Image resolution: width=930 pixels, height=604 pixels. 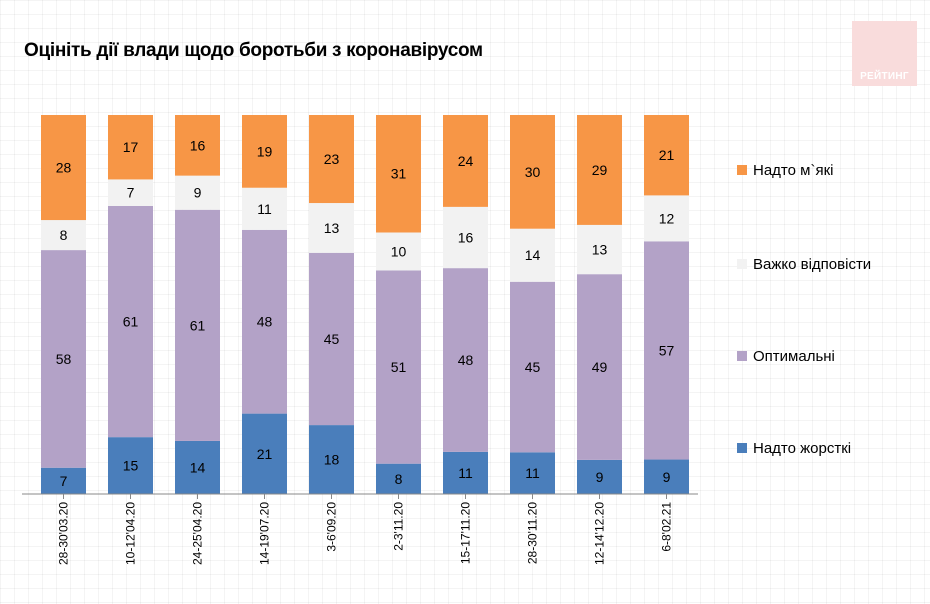 What do you see at coordinates (884, 53) in the screenshot?
I see `rating-logo: РЕЙТИНГ` at bounding box center [884, 53].